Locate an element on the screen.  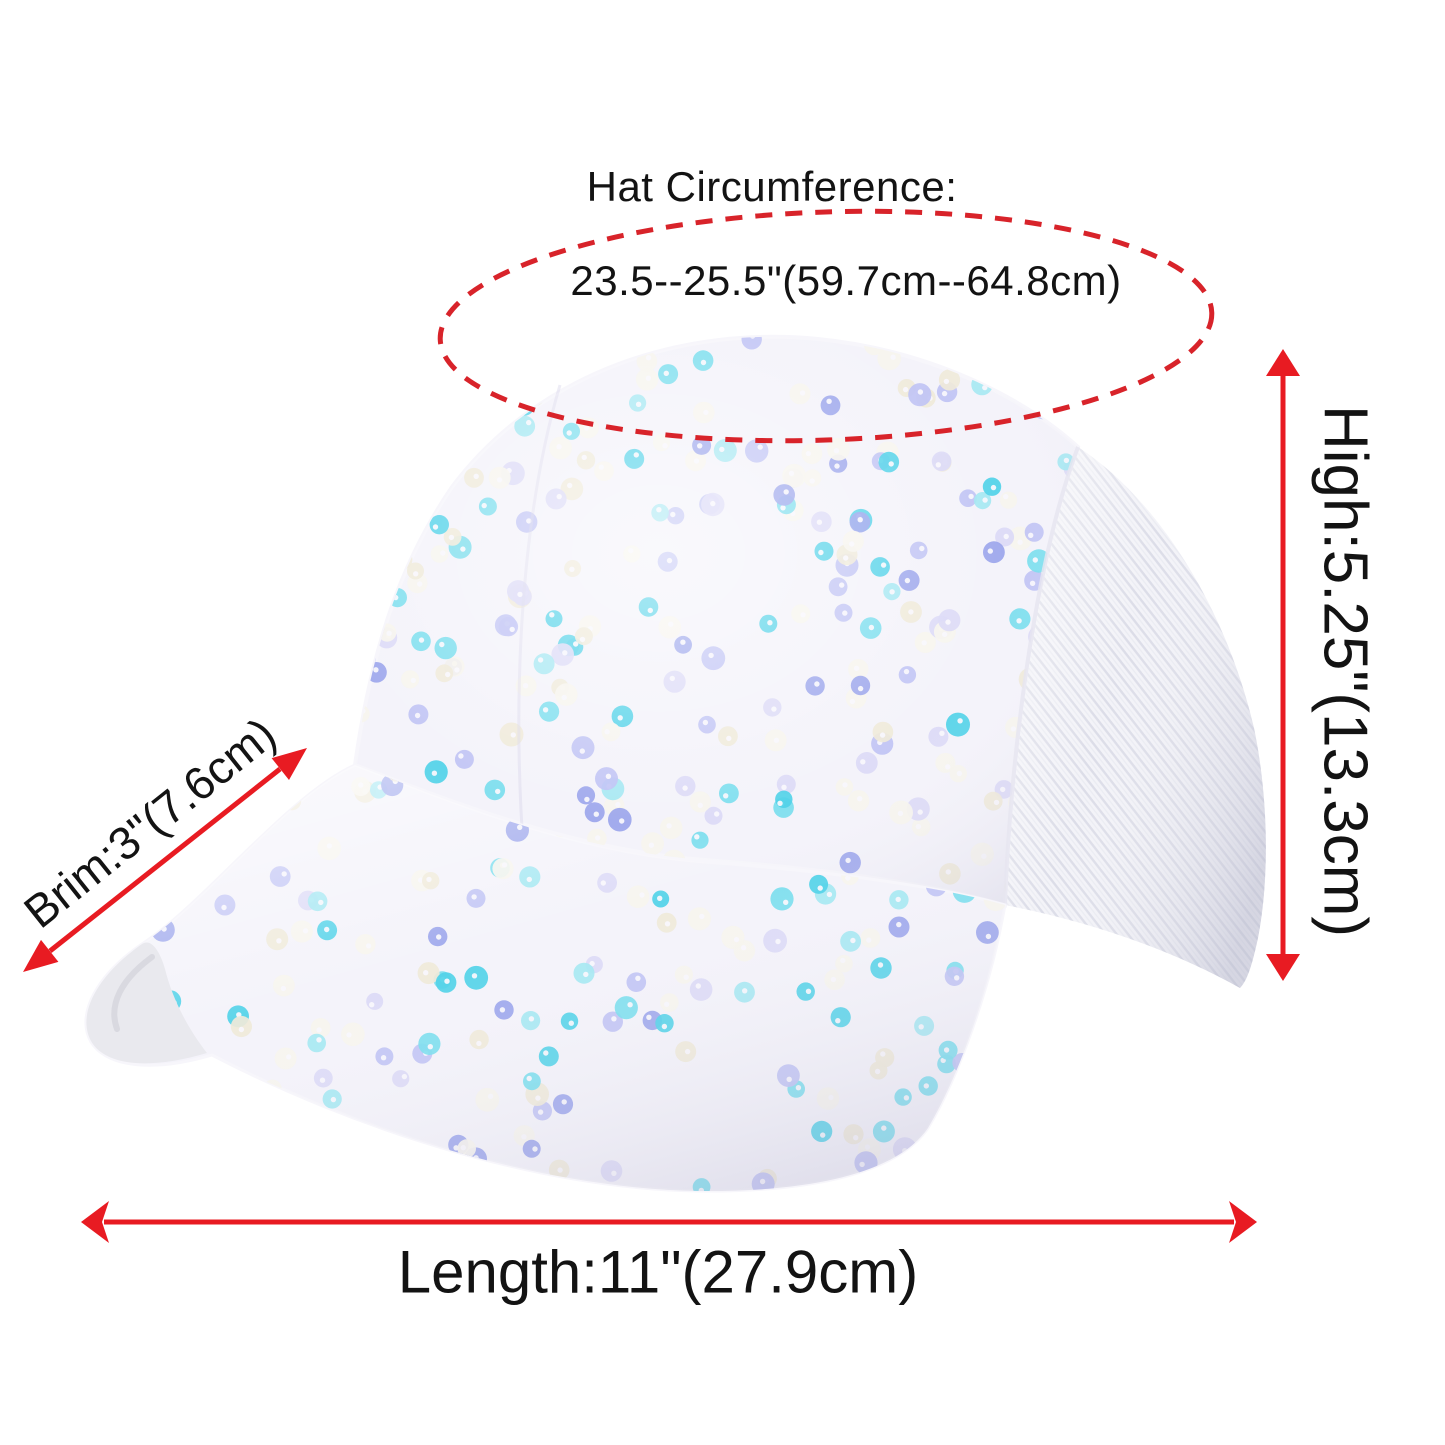
hat-mesh-back is located at coordinates (1135, 717).